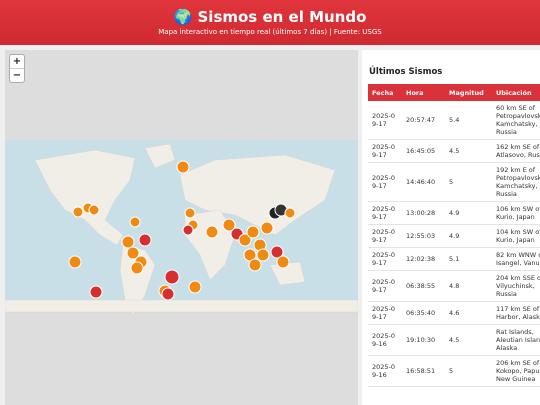 The image size is (540, 405). I want to click on cell: 204 km SSE of Vilyuchinsk, Russia, so click(516, 286).